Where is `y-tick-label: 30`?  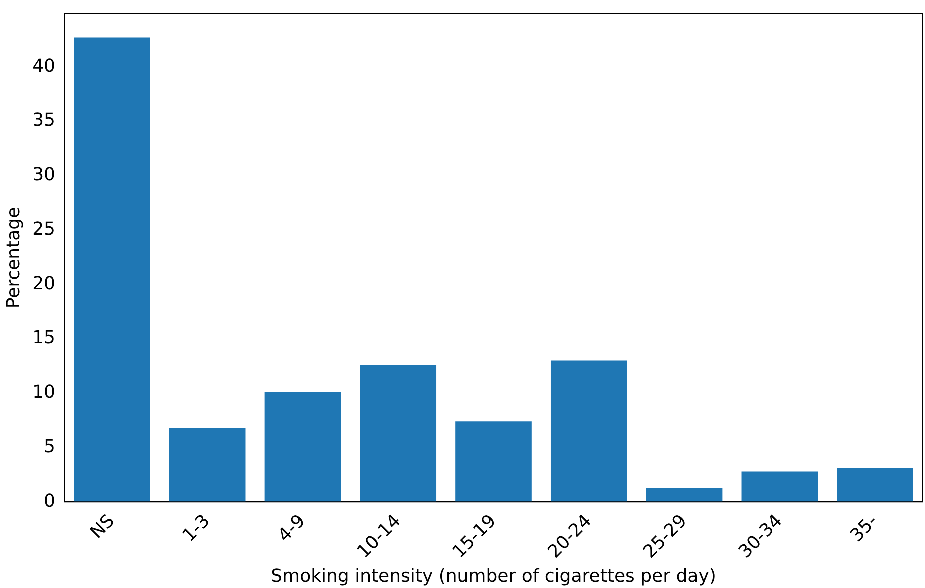 y-tick-label: 30 is located at coordinates (44, 175).